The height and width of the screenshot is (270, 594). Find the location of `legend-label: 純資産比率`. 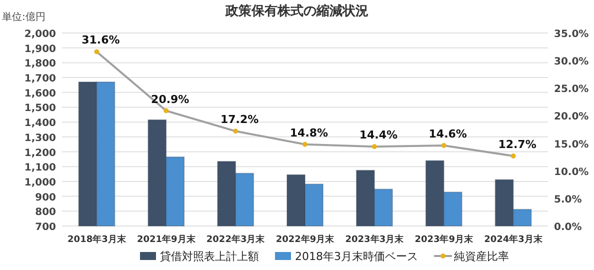

legend-label: 純資産比率 is located at coordinates (481, 256).